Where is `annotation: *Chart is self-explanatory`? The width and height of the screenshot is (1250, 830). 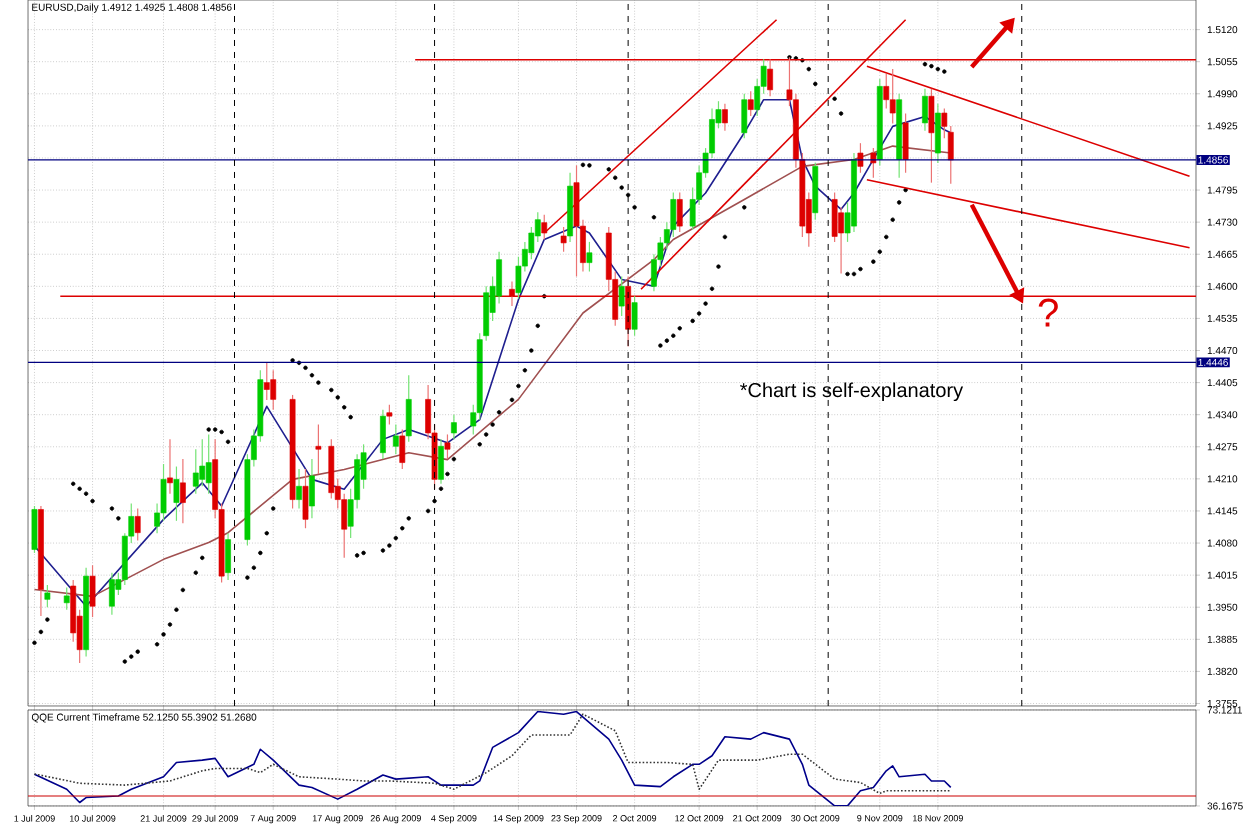
annotation: *Chart is self-explanatory is located at coordinates (852, 392).